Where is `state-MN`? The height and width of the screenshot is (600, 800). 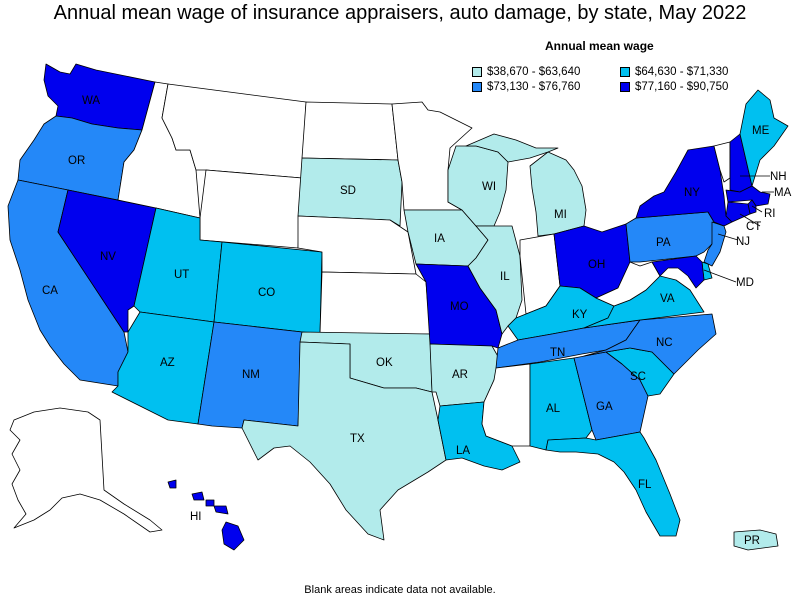
state-MN is located at coordinates (432, 156).